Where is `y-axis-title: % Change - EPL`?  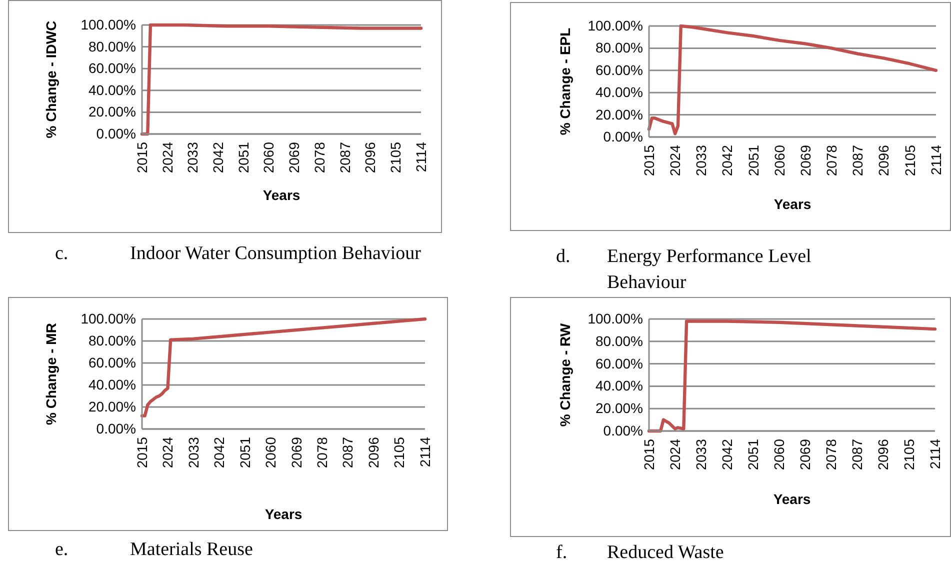 y-axis-title: % Change - EPL is located at coordinates (565, 81).